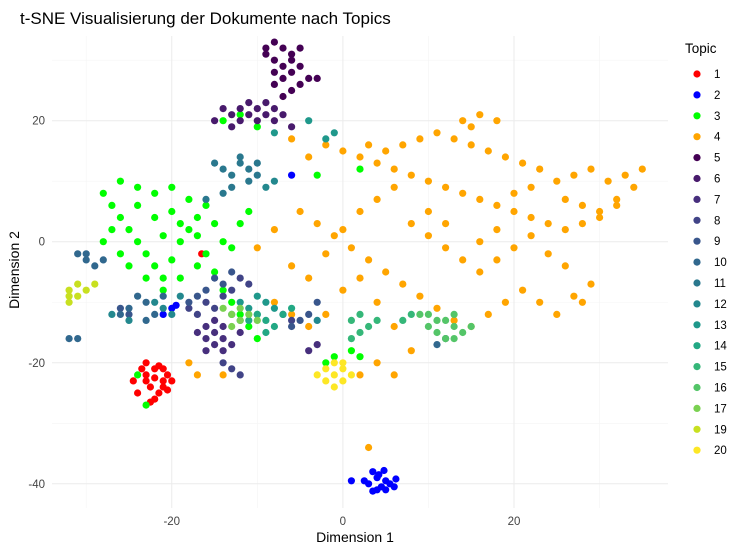 Image resolution: width=744 pixels, height=552 pixels. What do you see at coordinates (36, 485) in the screenshot?
I see `y-tick-label: -40` at bounding box center [36, 485].